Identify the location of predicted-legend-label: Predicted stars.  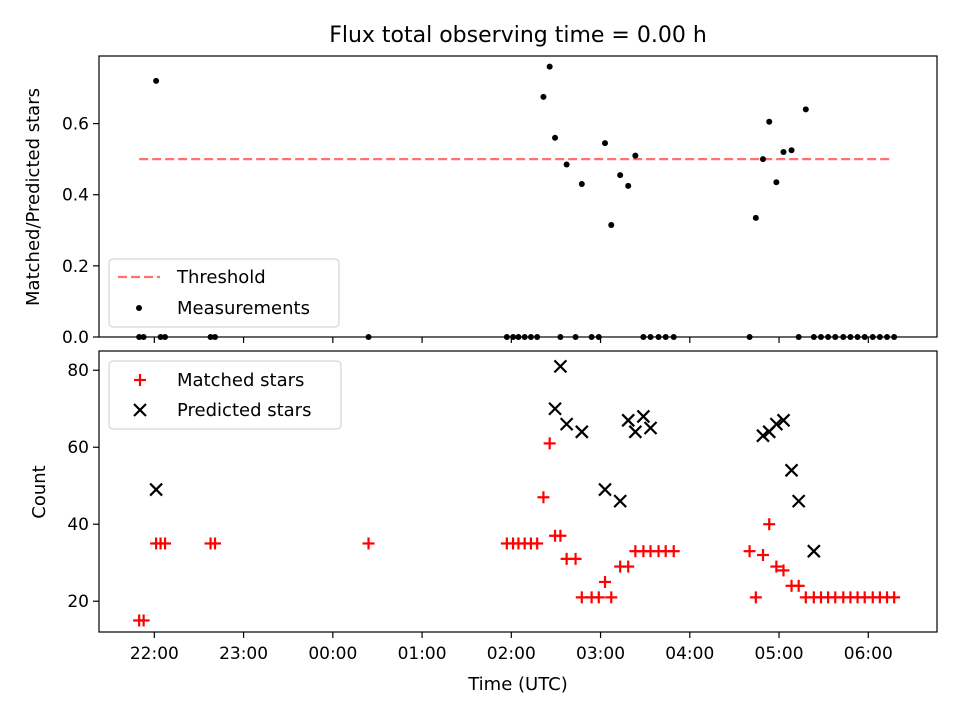
(244, 410).